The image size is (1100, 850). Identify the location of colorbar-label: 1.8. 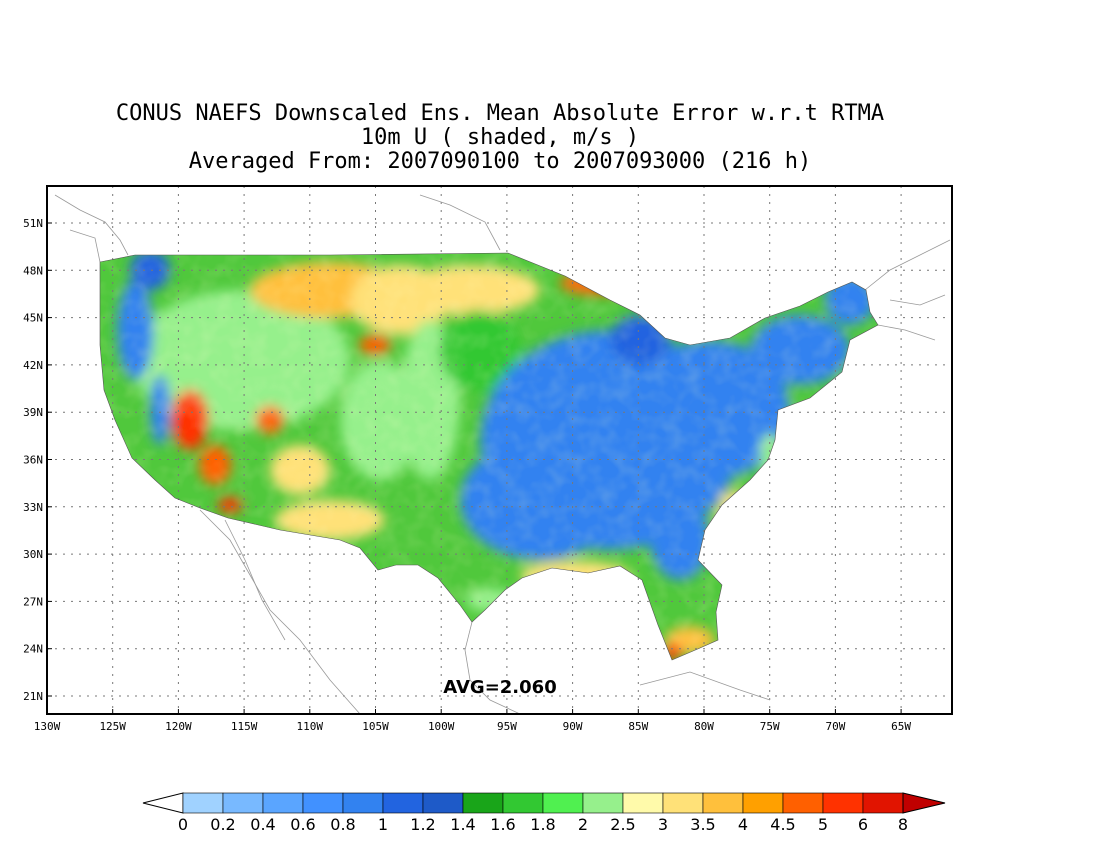
(542, 824).